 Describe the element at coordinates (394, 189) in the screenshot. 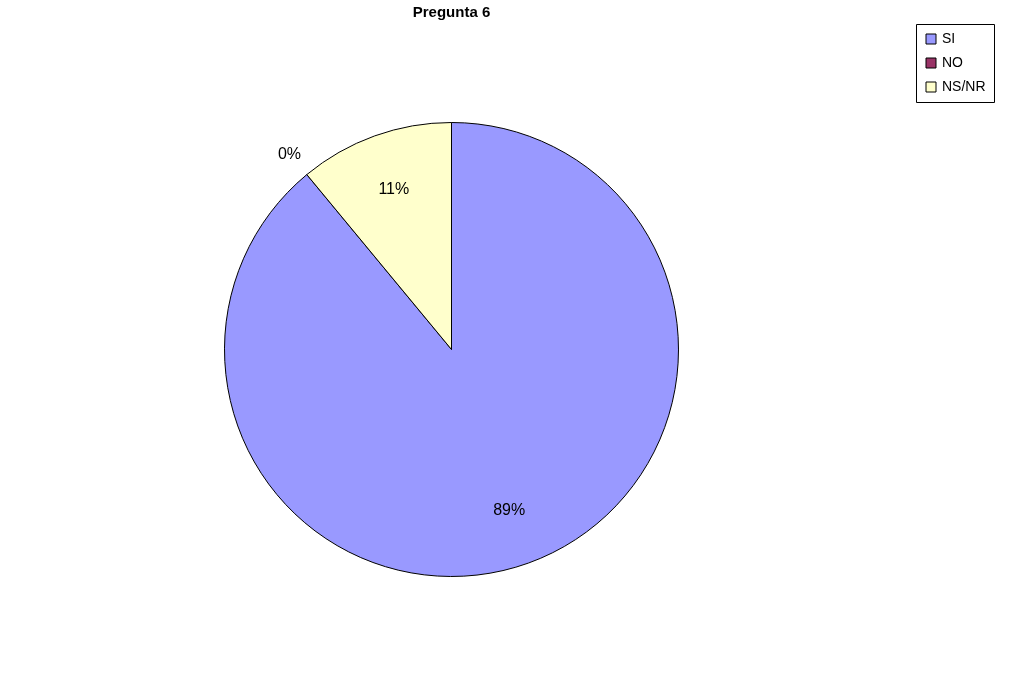

I see `data-label: 11%` at that location.